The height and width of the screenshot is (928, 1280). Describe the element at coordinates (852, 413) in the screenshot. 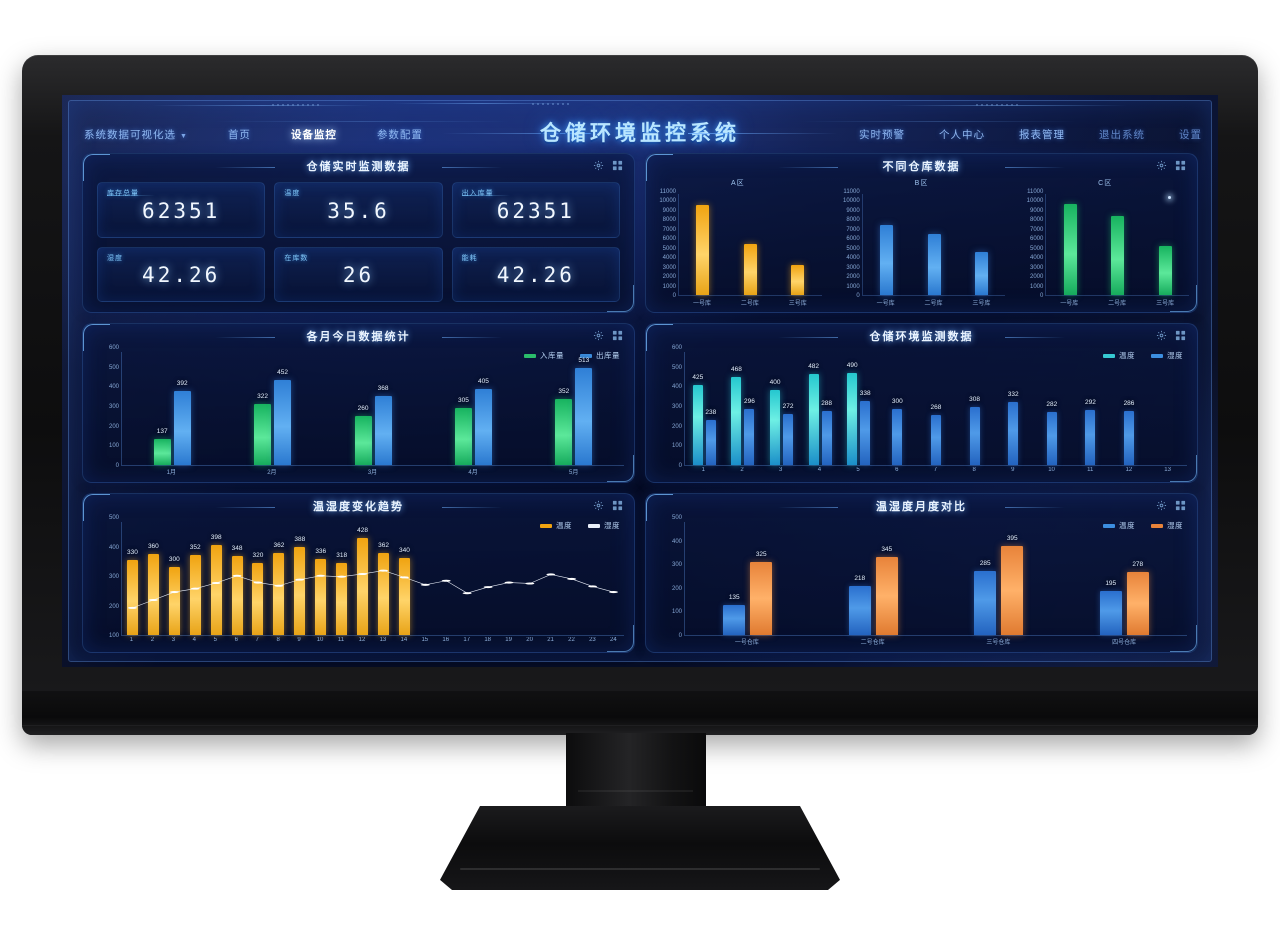

I see `bar: 490` at that location.